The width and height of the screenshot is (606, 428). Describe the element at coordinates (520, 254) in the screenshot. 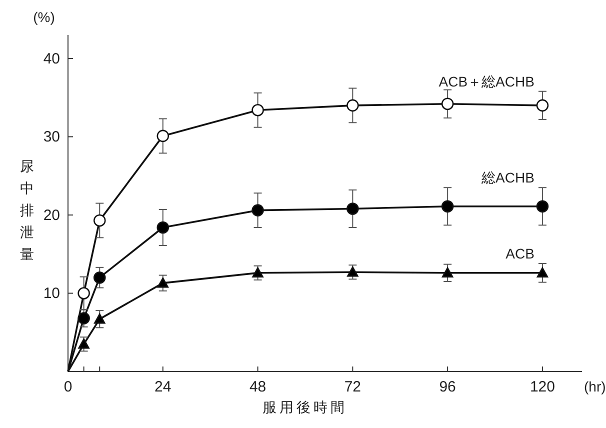

I see `series-label: ACB` at that location.